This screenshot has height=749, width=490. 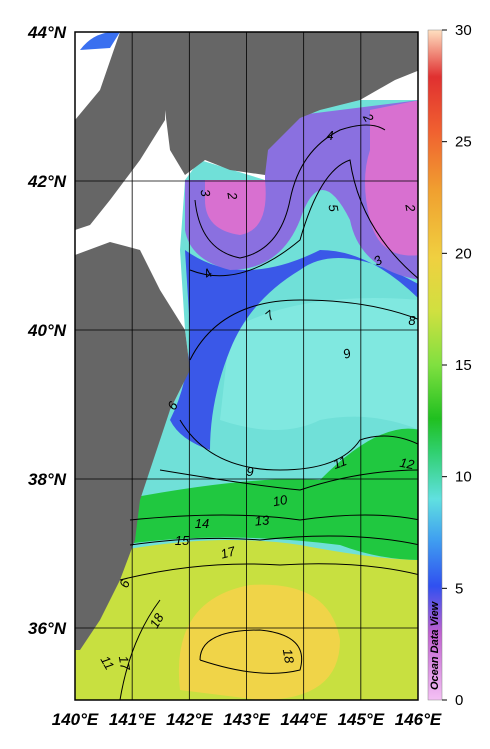 I want to click on blue-tongue, so click(x=294, y=350).